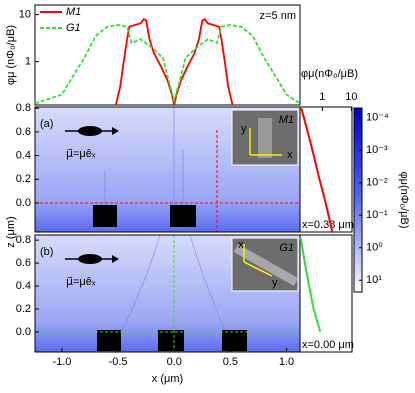  I want to click on x-tick-label: 0.5, so click(230, 362).